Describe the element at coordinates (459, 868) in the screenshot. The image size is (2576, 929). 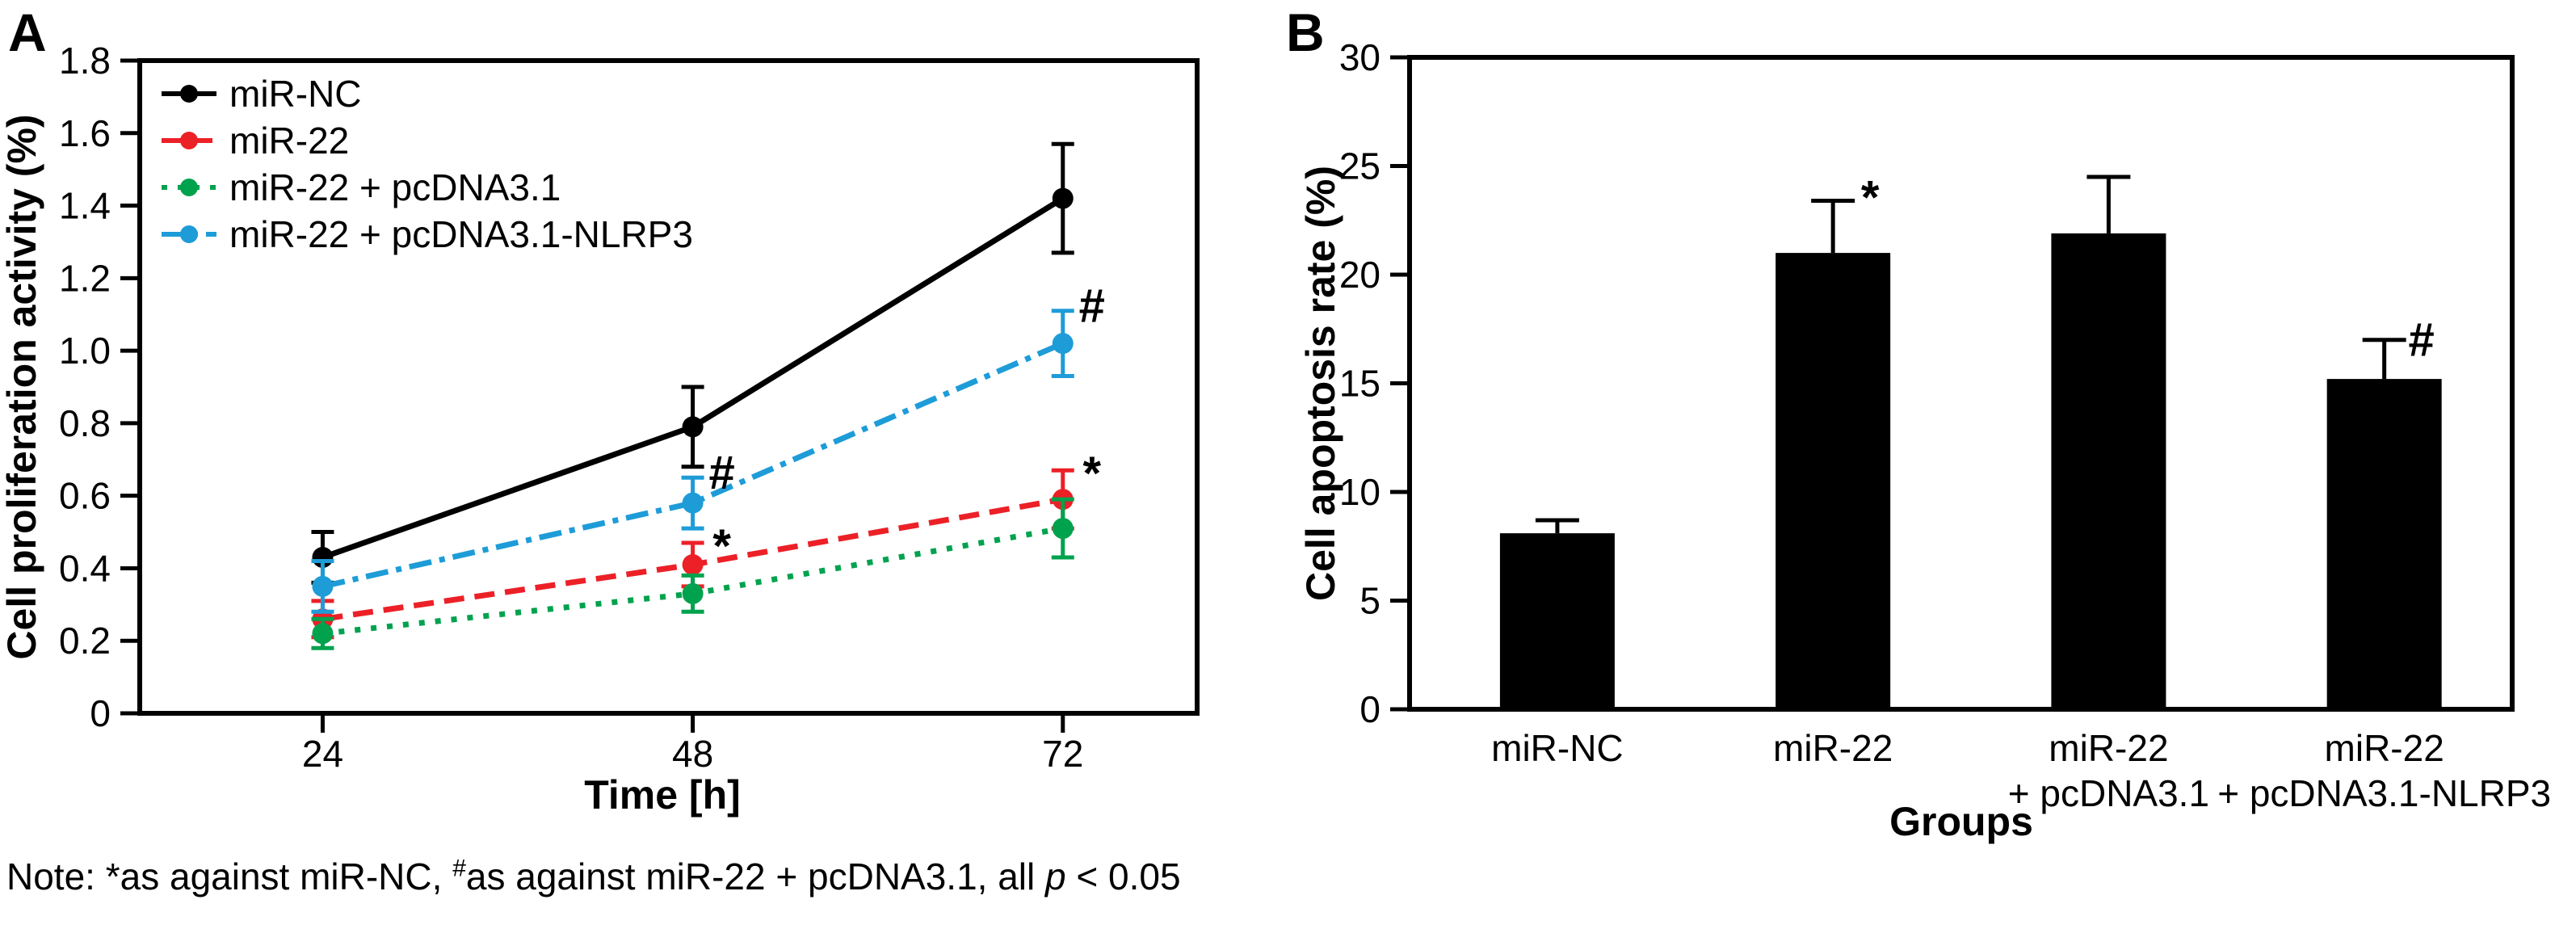
I see `note-hash-superscript: #` at that location.